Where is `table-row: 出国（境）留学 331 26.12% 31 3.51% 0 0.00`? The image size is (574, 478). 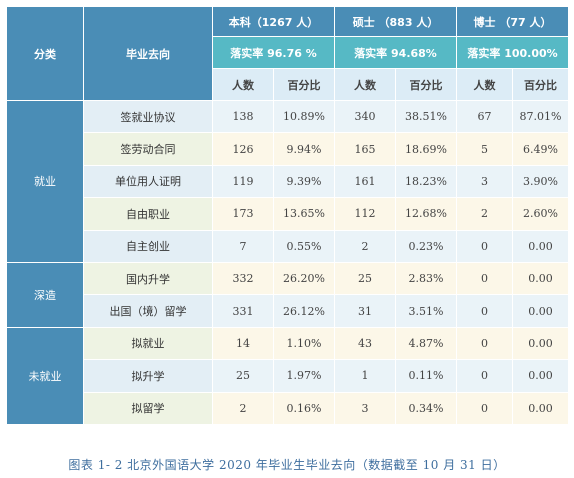
table-row: 出国（境）留学 331 26.12% 31 3.51% 0 0.00 is located at coordinates (288, 311).